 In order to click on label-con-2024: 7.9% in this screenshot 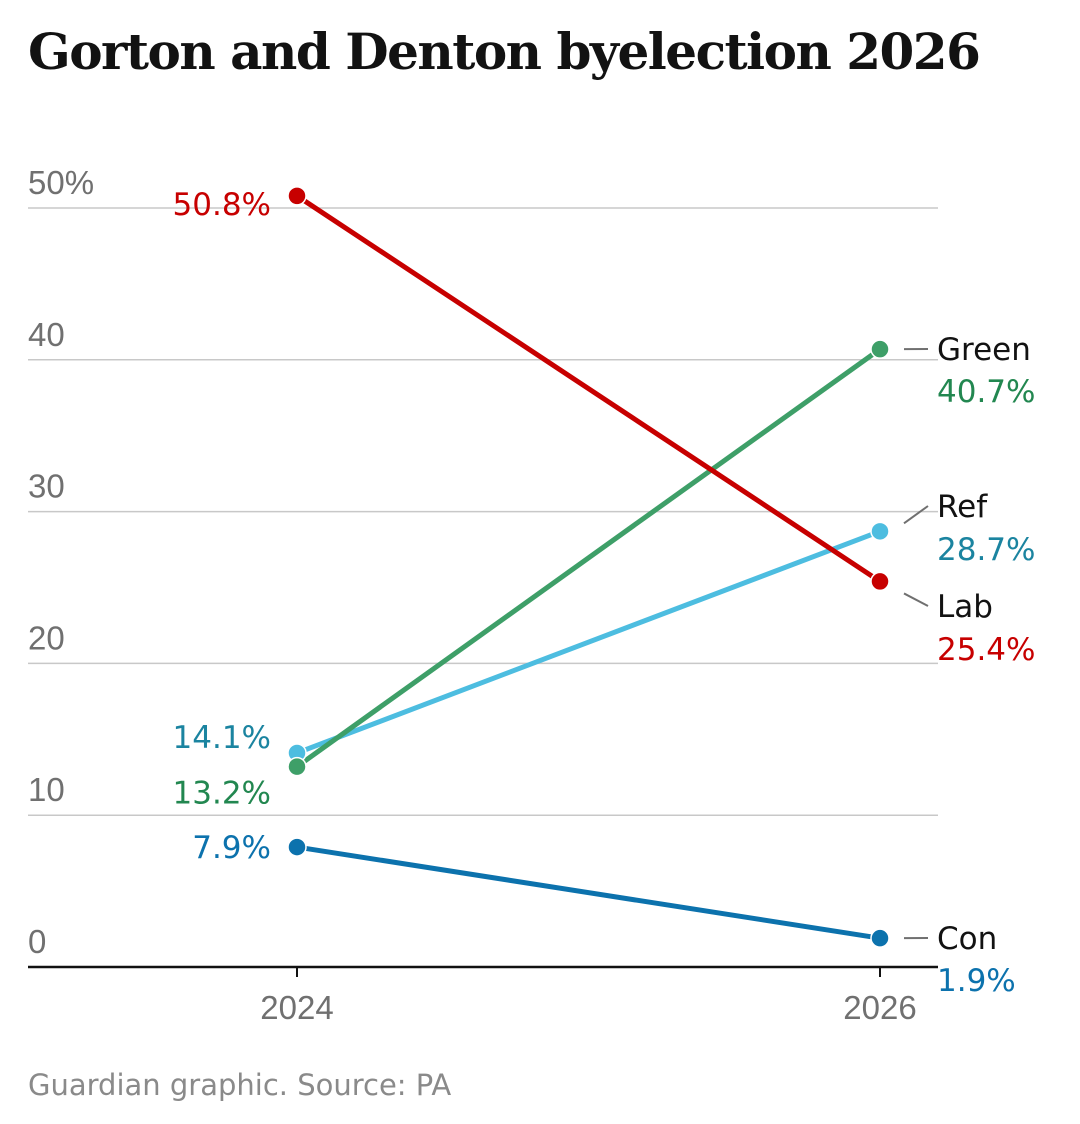, I will do `click(231, 848)`.